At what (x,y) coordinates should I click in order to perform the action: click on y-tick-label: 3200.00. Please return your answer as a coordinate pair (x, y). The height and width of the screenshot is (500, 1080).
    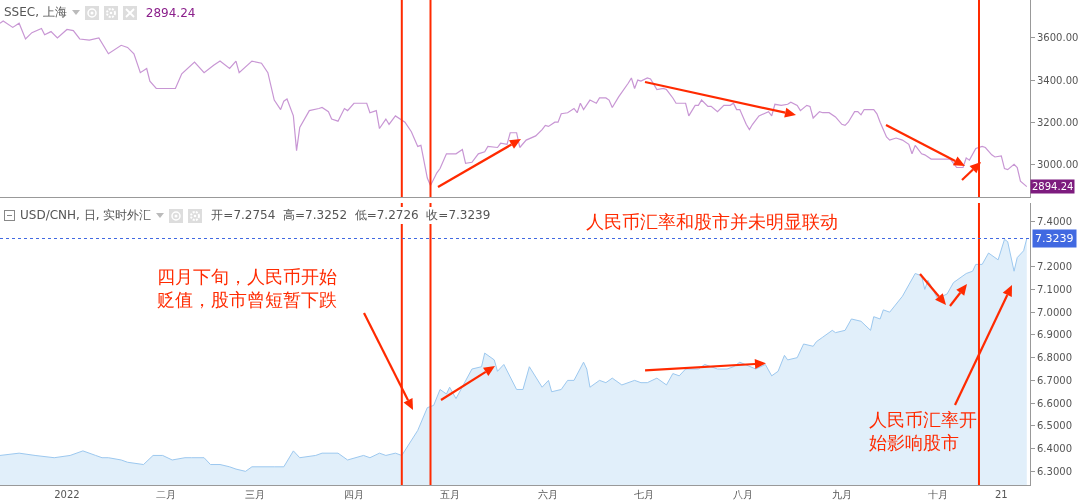
    Looking at the image, I should click on (1058, 122).